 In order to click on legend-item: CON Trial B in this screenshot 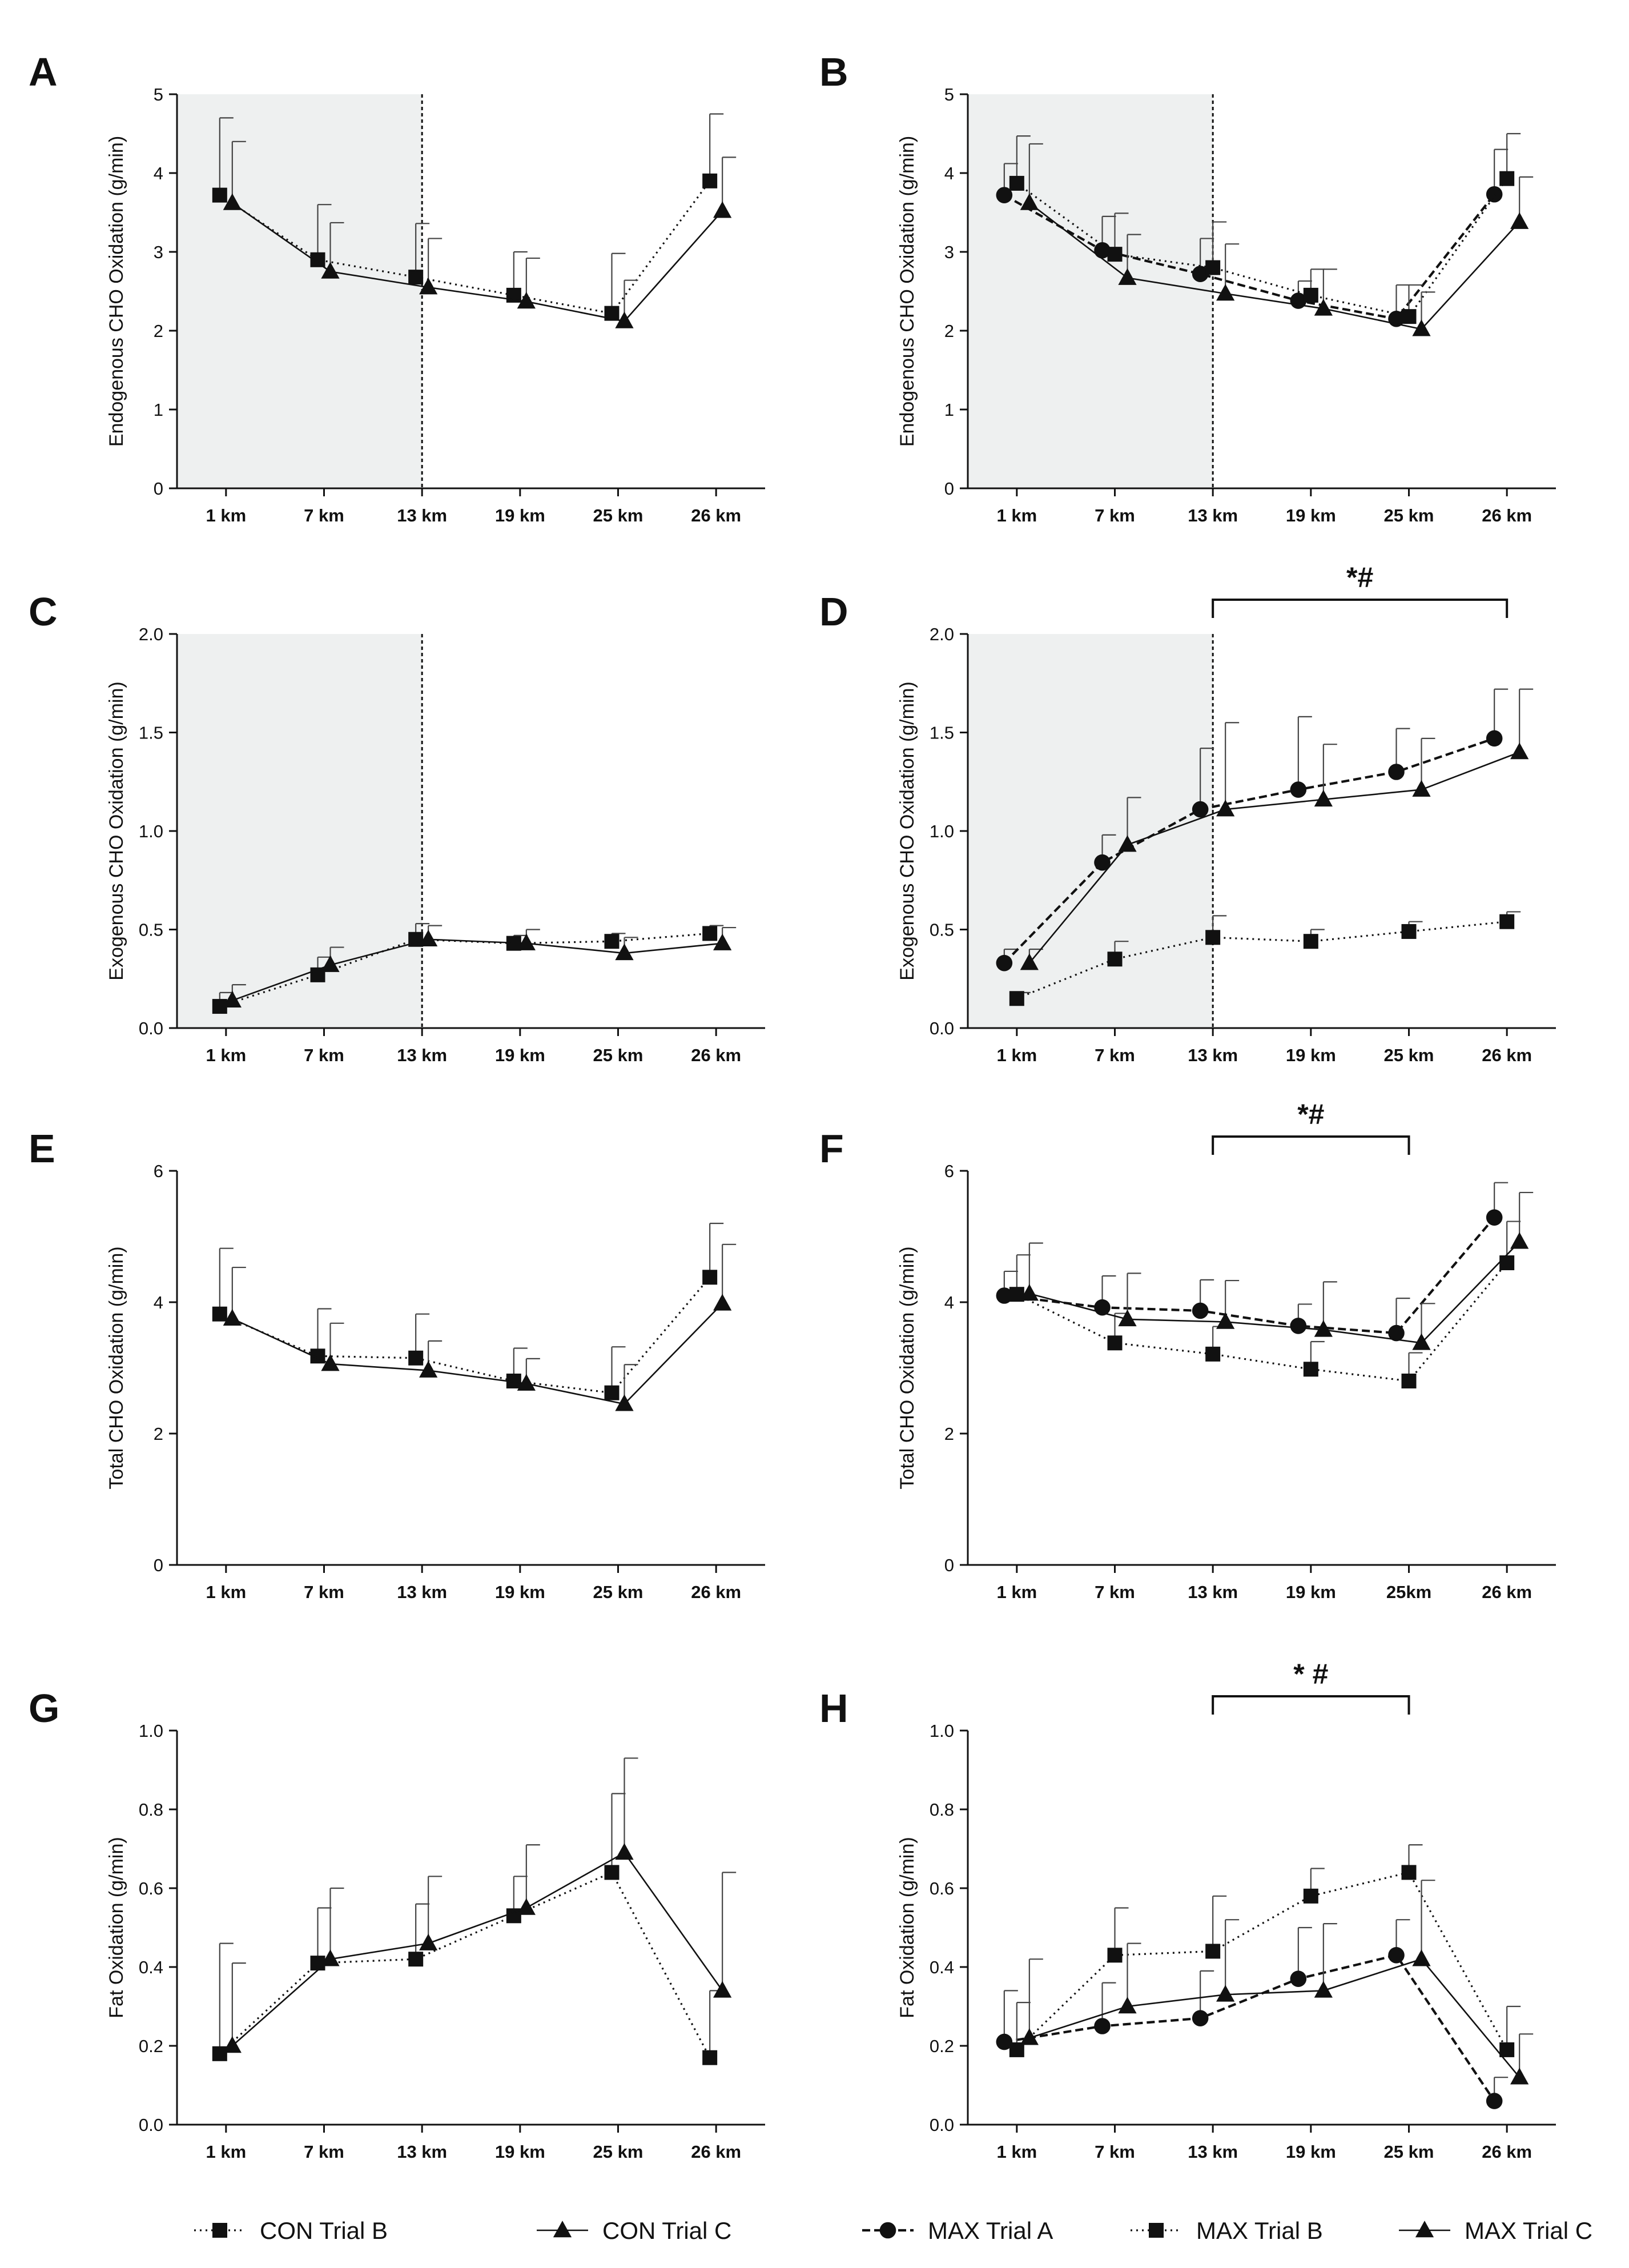, I will do `click(291, 2230)`.